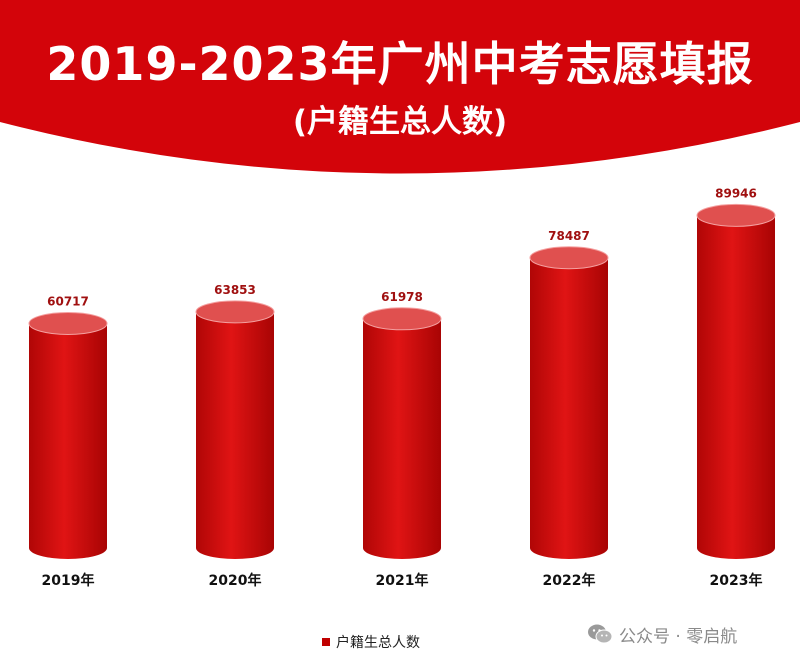 This screenshot has height=665, width=800. I want to click on bar-2022年, so click(569, 402).